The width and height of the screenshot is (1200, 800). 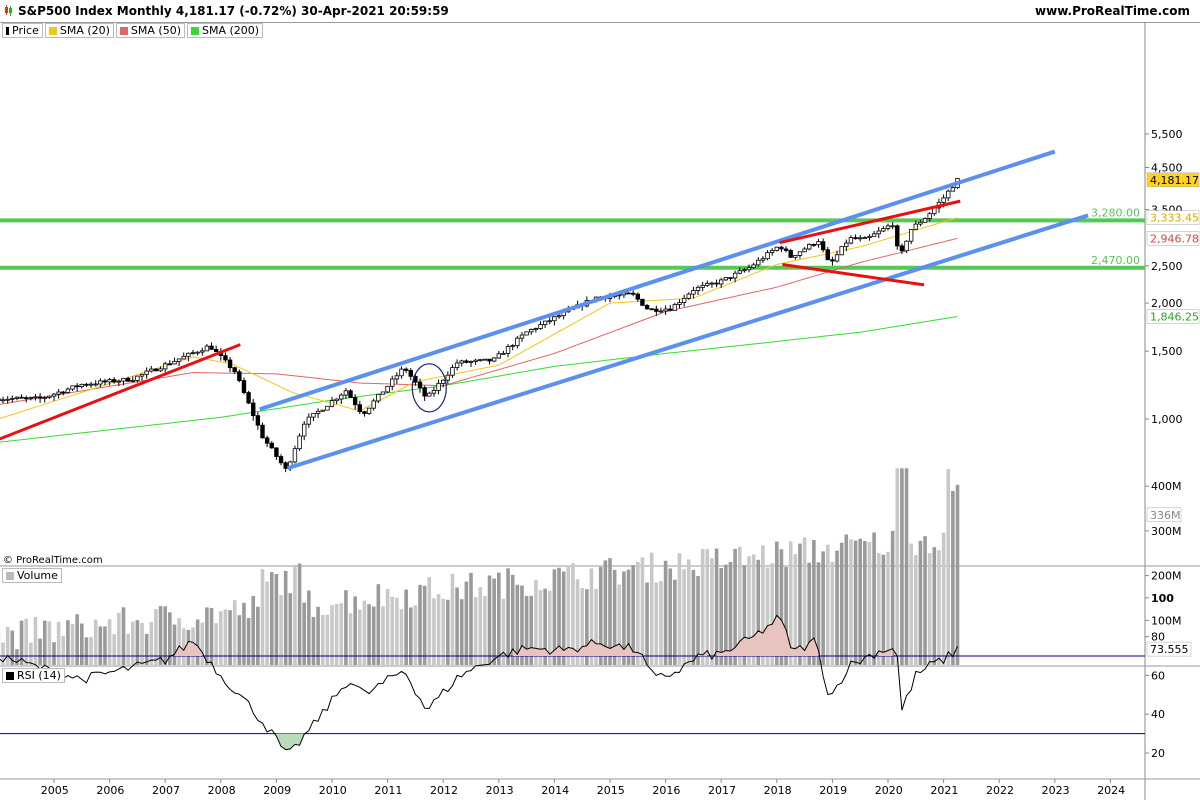 I want to click on legend-sma50: SMA (50), so click(x=150, y=30).